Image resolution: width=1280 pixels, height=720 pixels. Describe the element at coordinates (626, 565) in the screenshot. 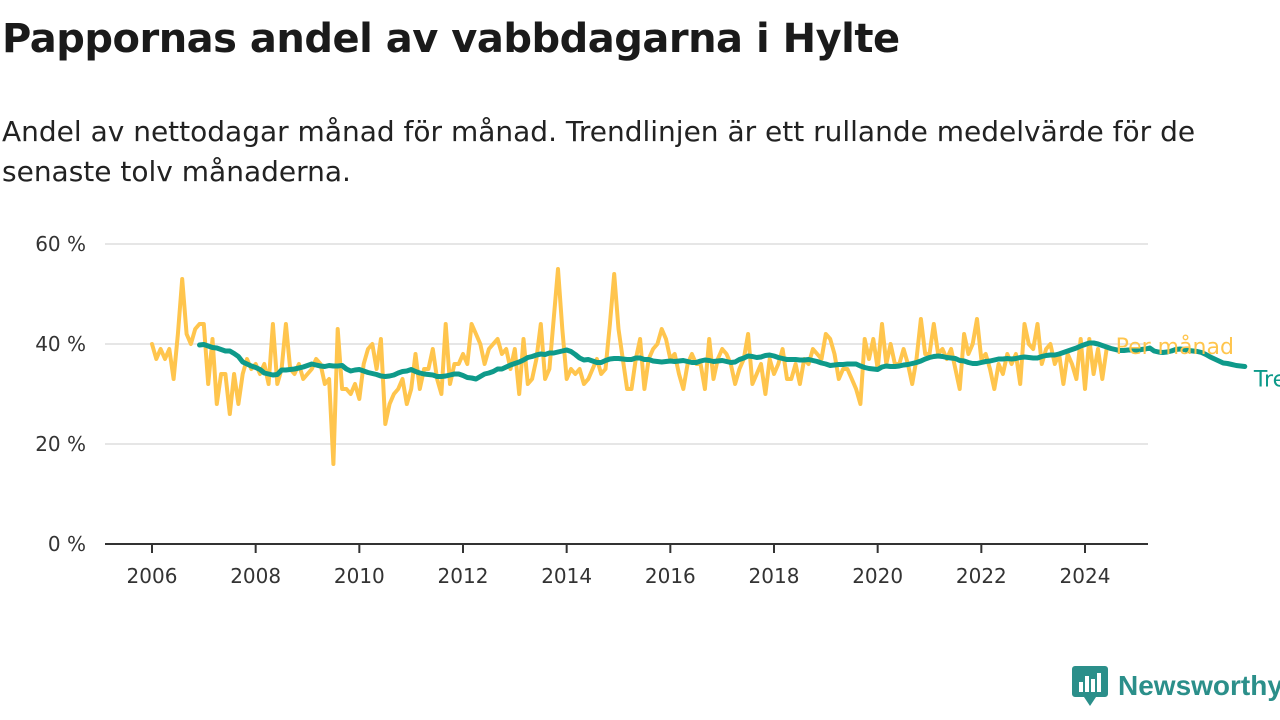

I see `x-axis: 2006 2008 2010 2012 2014 2016 2018 2020 2022 2024` at that location.